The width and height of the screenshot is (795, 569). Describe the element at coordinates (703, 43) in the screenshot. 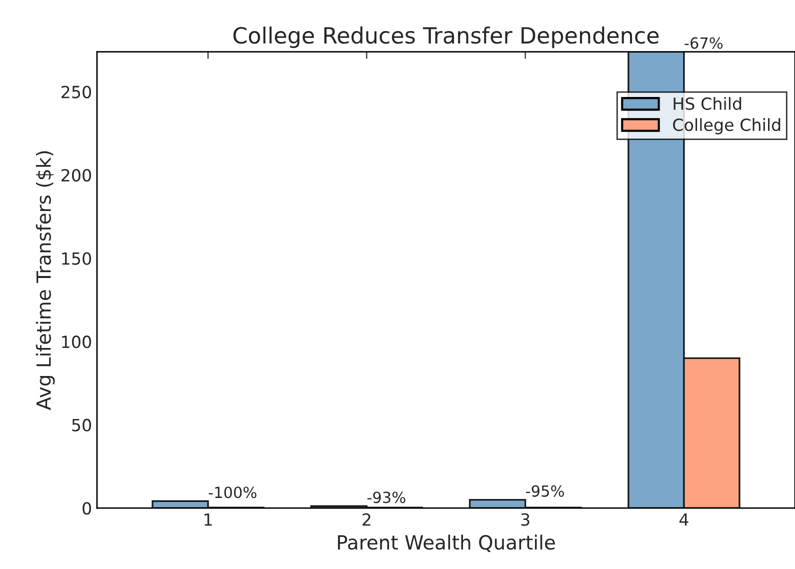

I see `annotation: -67%` at that location.